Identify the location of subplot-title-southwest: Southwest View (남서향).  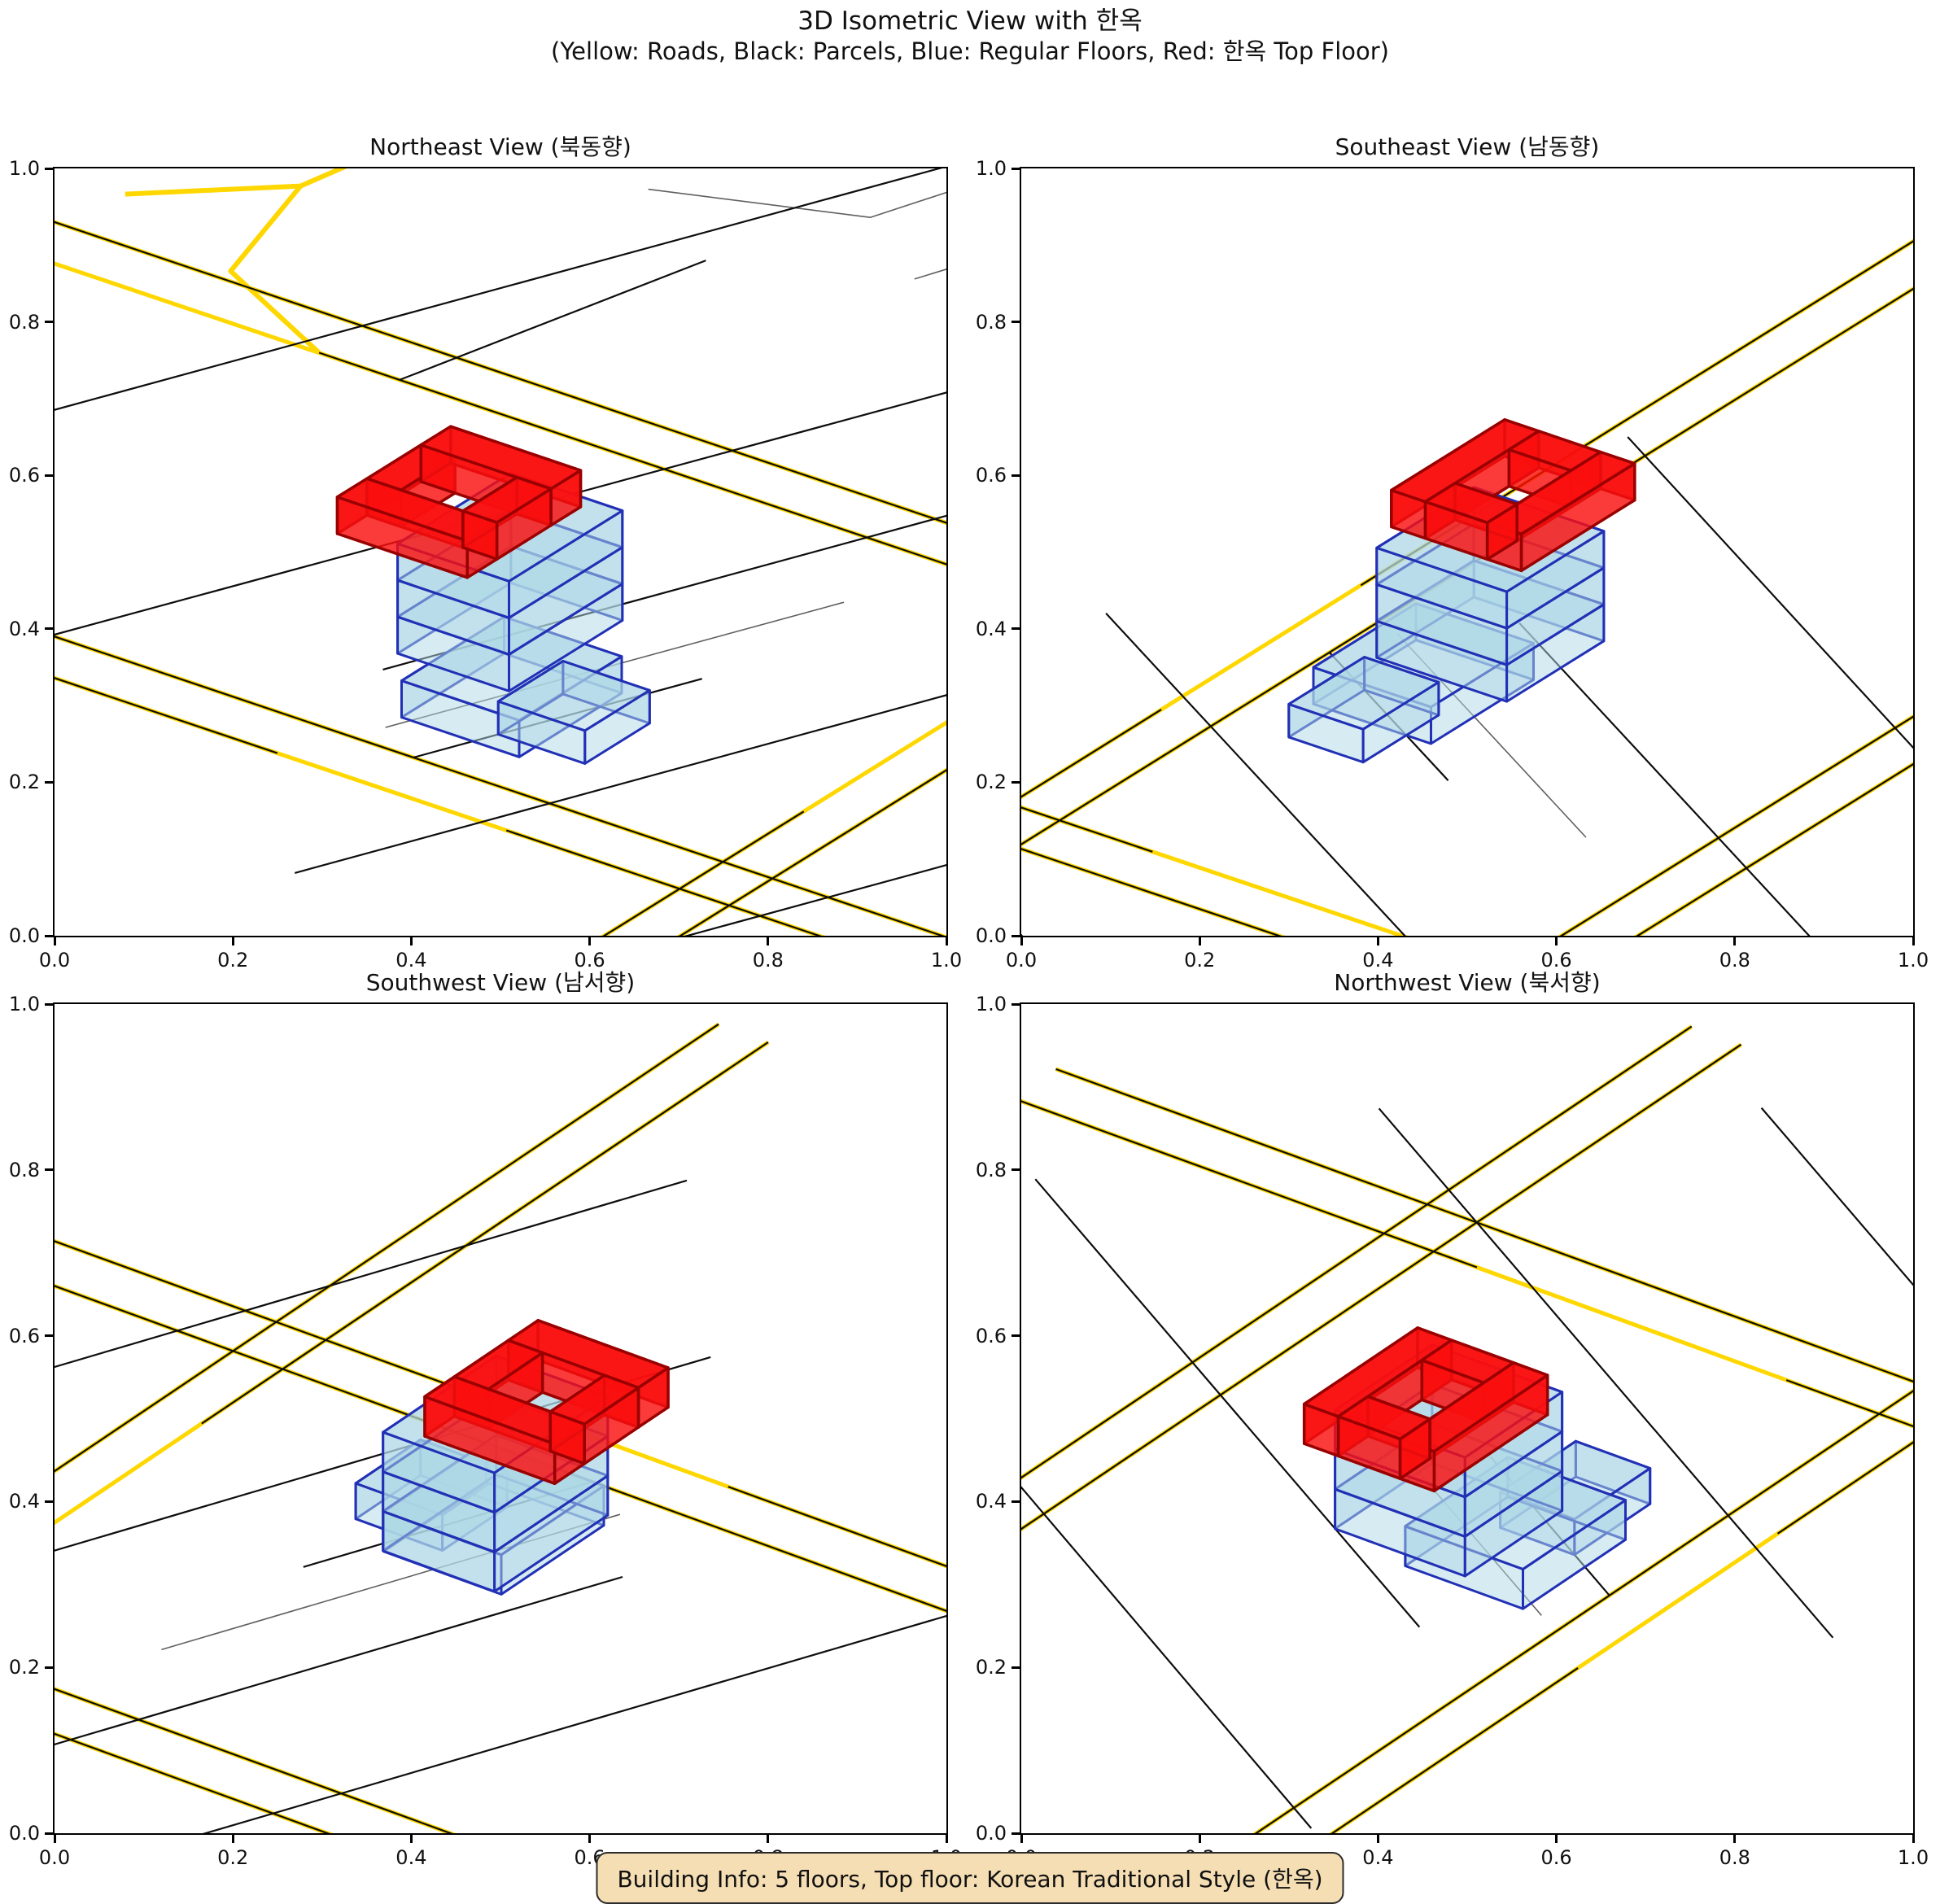
(500, 983).